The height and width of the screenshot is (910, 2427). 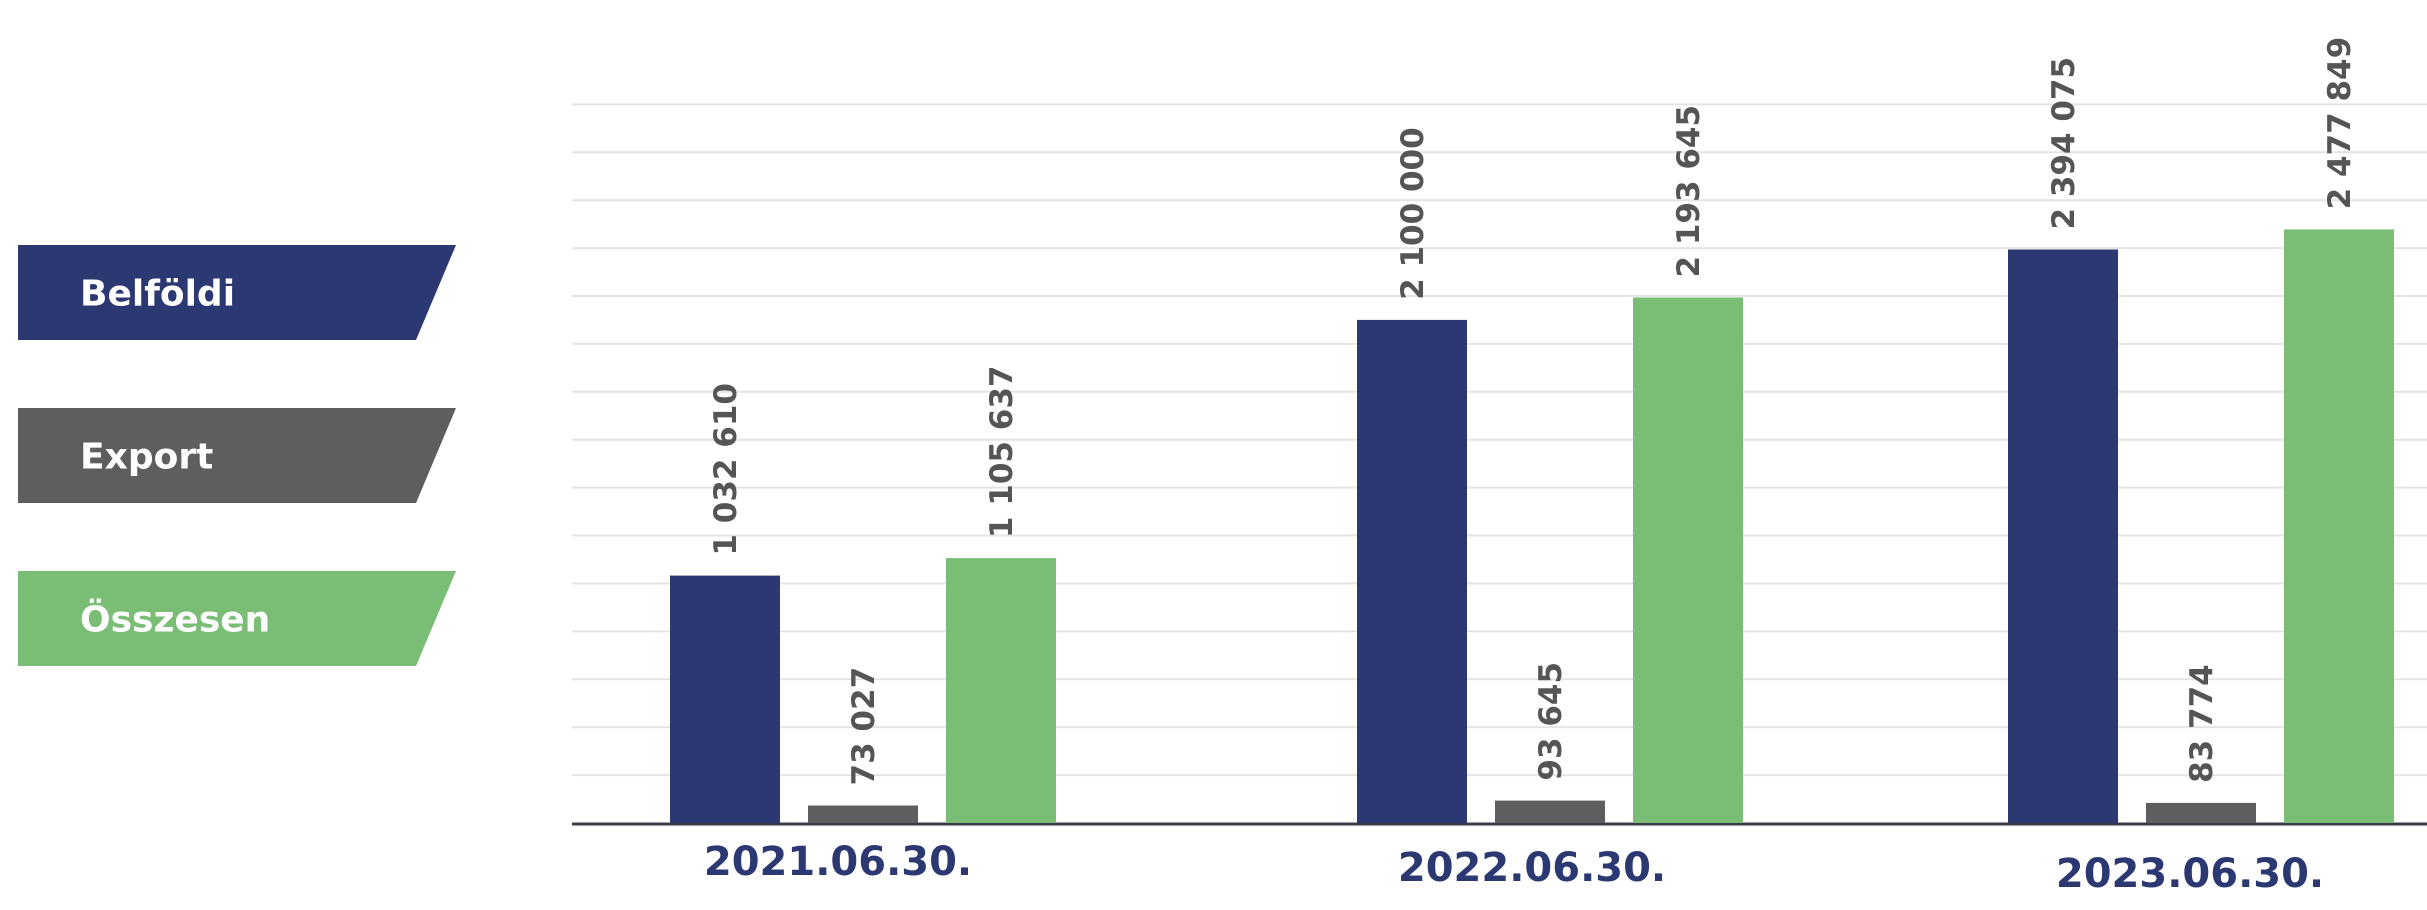 I want to click on value-label-osszesen-1: 1 105 637, so click(x=1002, y=452).